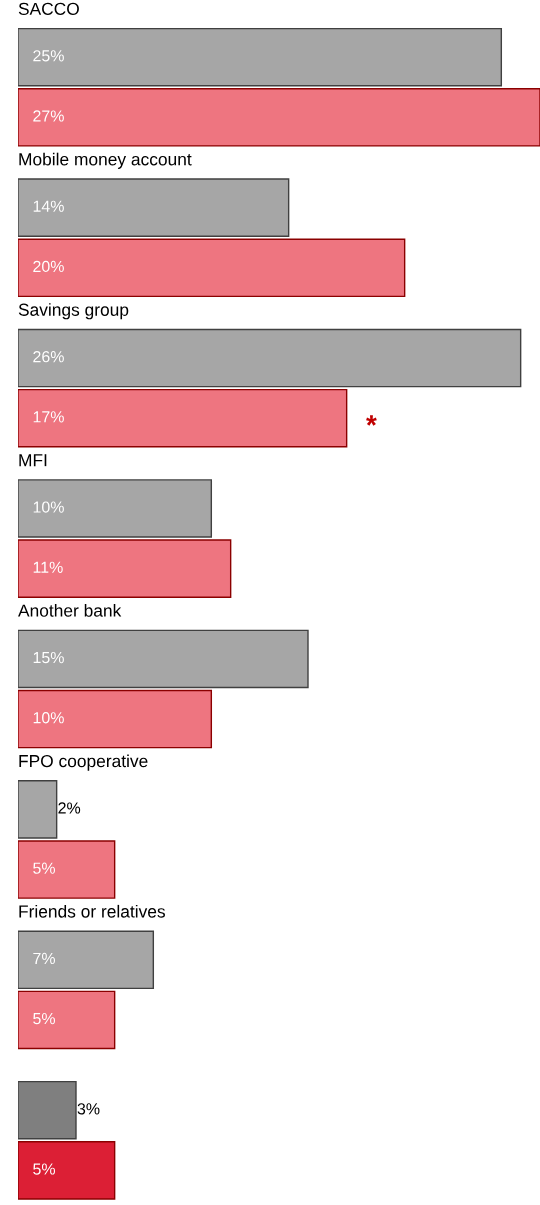  Describe the element at coordinates (48, 357) in the screenshot. I see `data-label: 26%` at that location.